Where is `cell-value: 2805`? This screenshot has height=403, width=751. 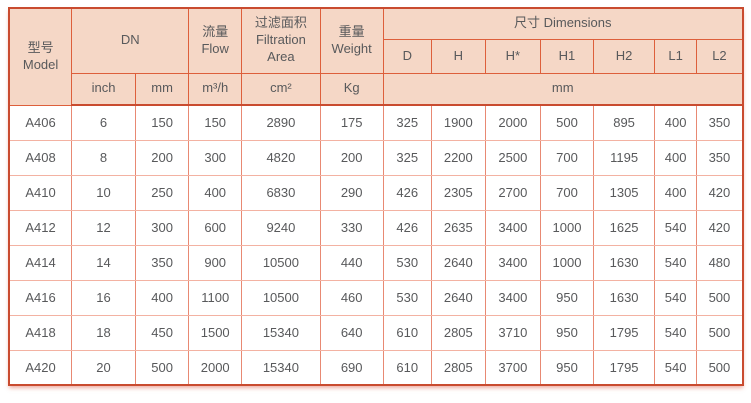 cell-value: 2805 is located at coordinates (458, 367).